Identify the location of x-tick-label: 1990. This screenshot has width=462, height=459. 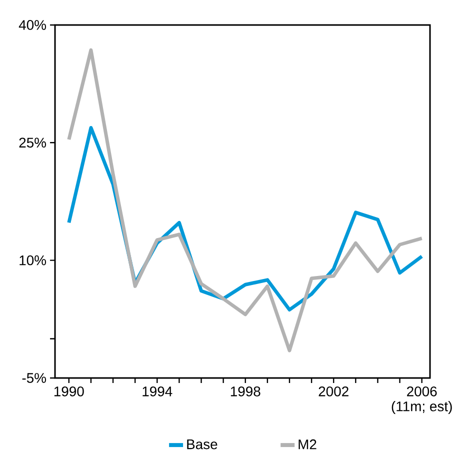
(69, 391).